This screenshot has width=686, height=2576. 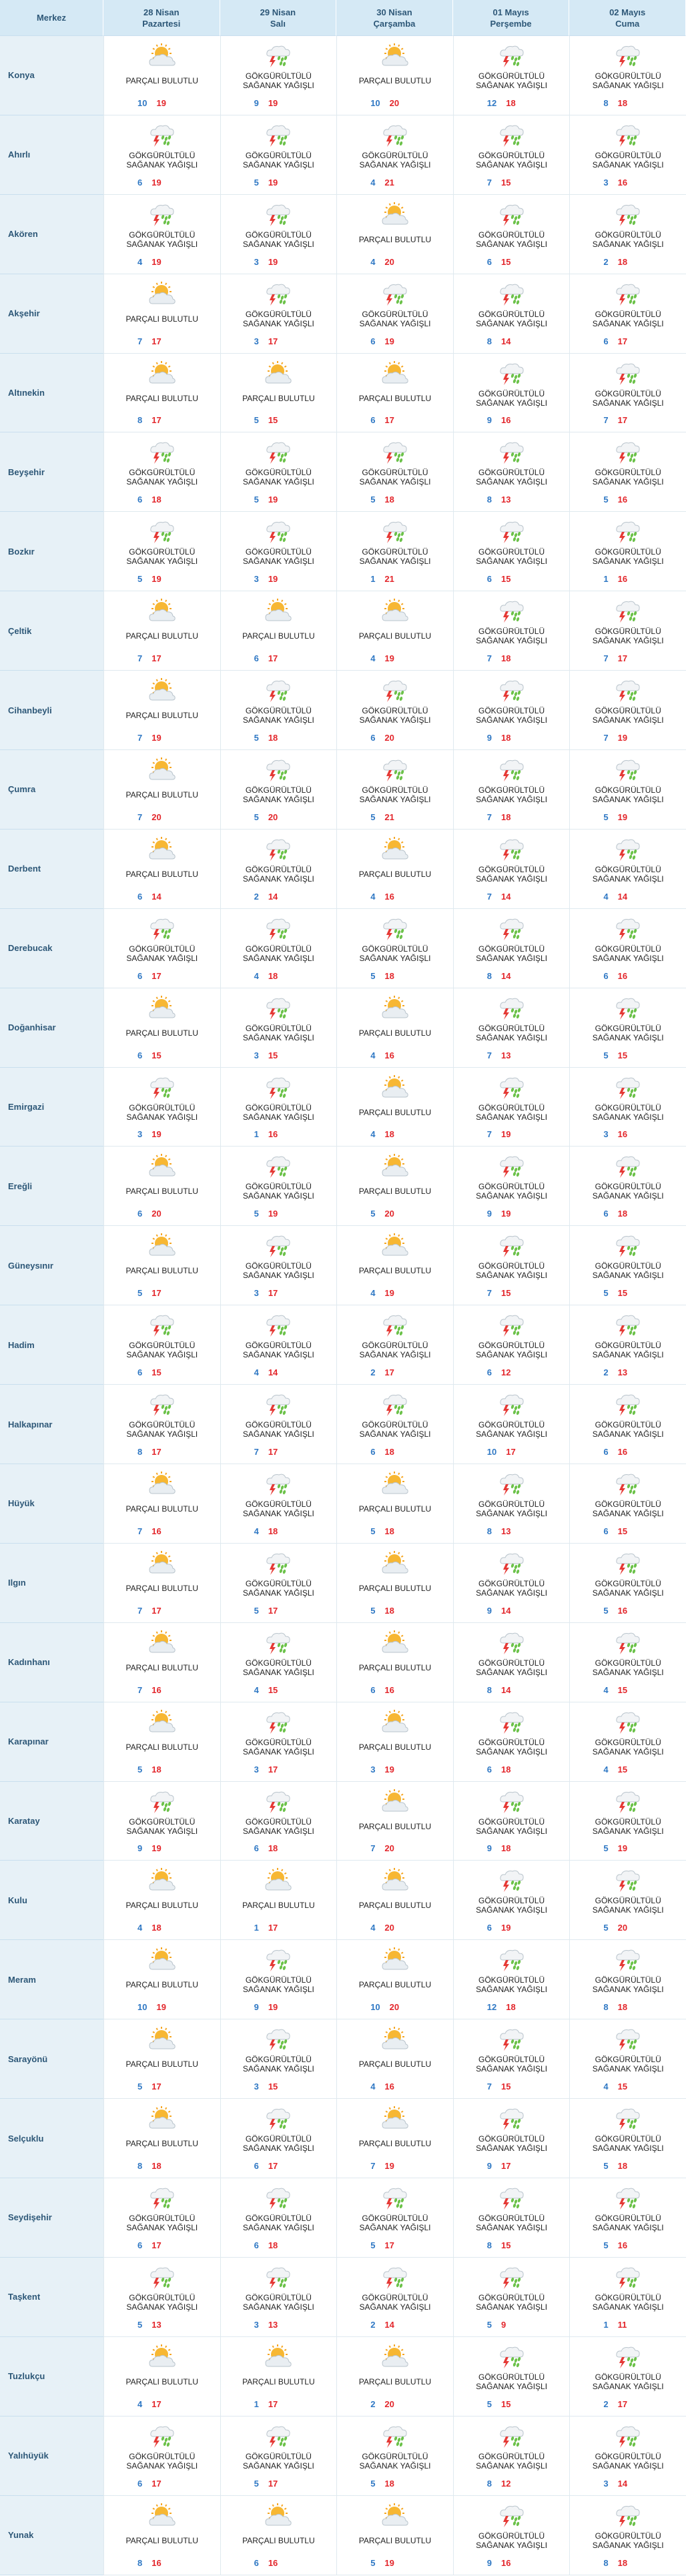 What do you see at coordinates (266, 1769) in the screenshot?
I see `temperatures: 3 17` at bounding box center [266, 1769].